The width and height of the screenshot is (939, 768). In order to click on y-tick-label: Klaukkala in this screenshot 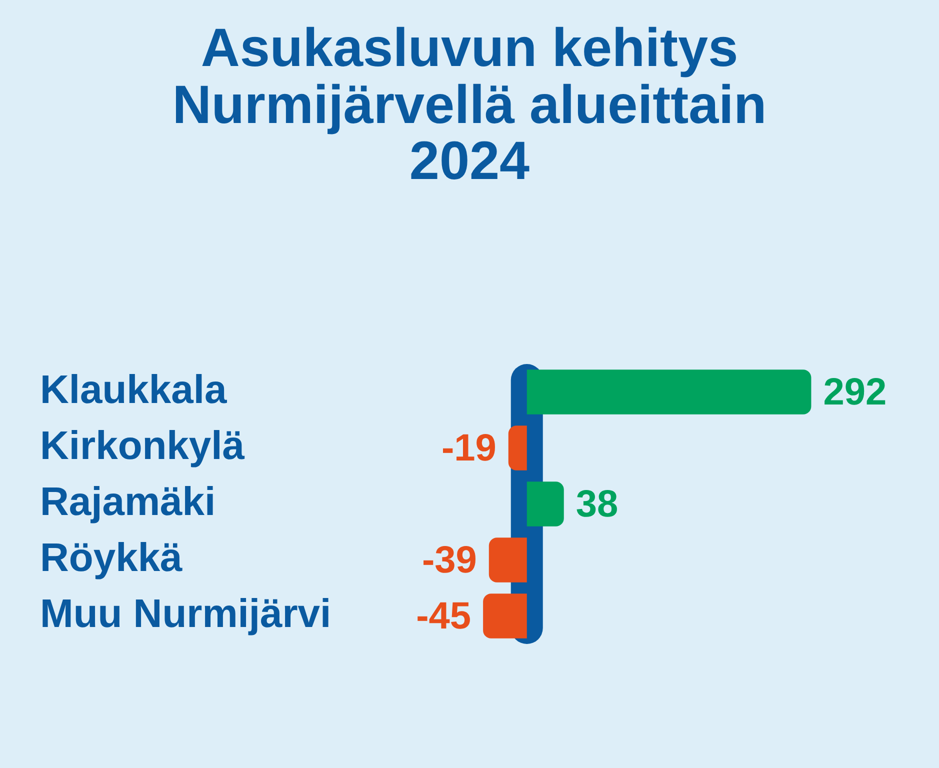, I will do `click(134, 390)`.